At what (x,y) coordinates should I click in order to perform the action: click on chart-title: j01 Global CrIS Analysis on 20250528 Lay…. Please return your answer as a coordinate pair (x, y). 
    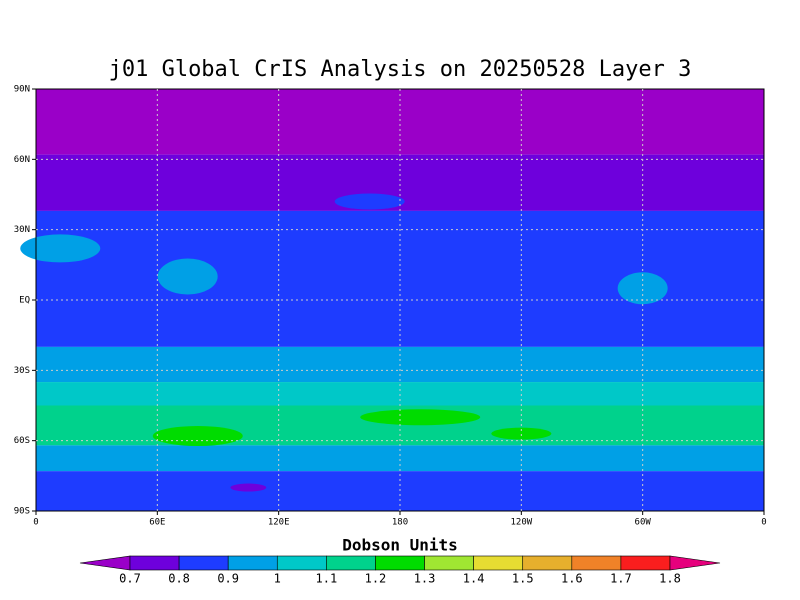
    Looking at the image, I should click on (400, 69).